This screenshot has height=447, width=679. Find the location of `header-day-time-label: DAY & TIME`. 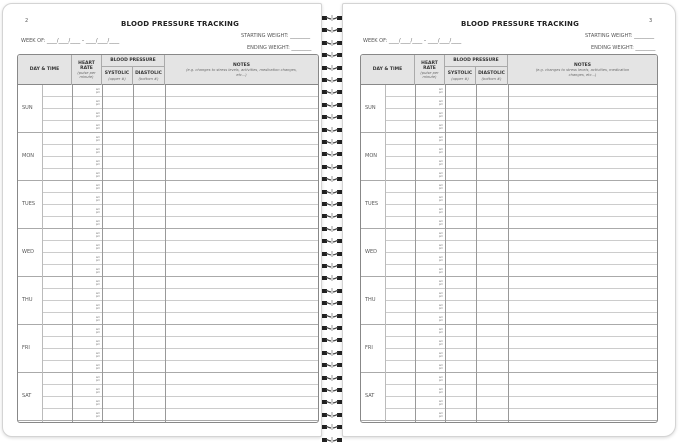

header-day-time-label: DAY & TIME is located at coordinates (387, 70).